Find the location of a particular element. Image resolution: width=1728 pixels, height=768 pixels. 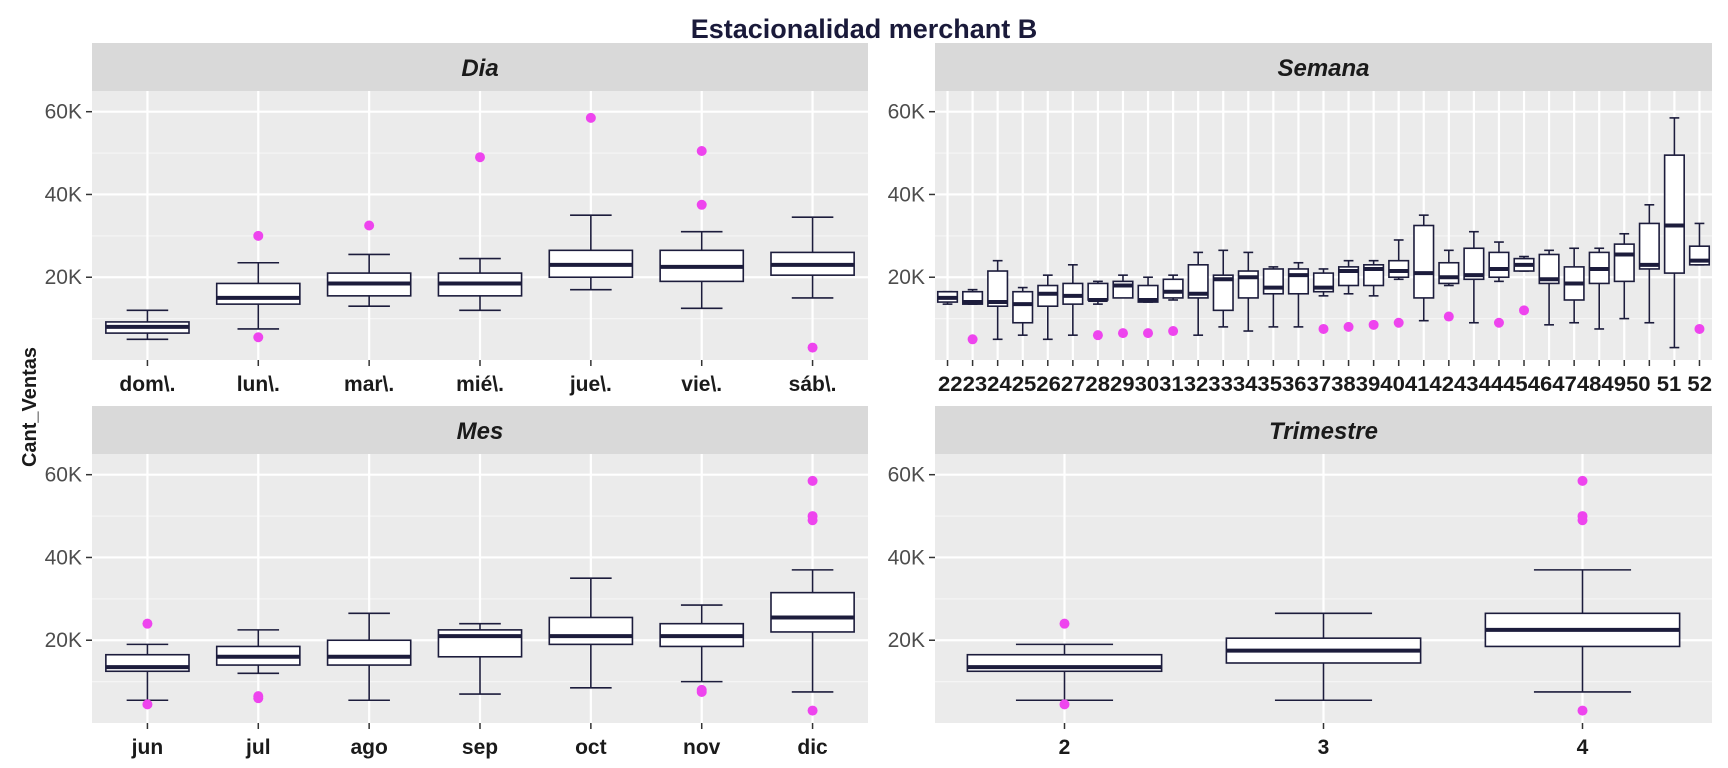

x-tick-label: dic is located at coordinates (812, 747).